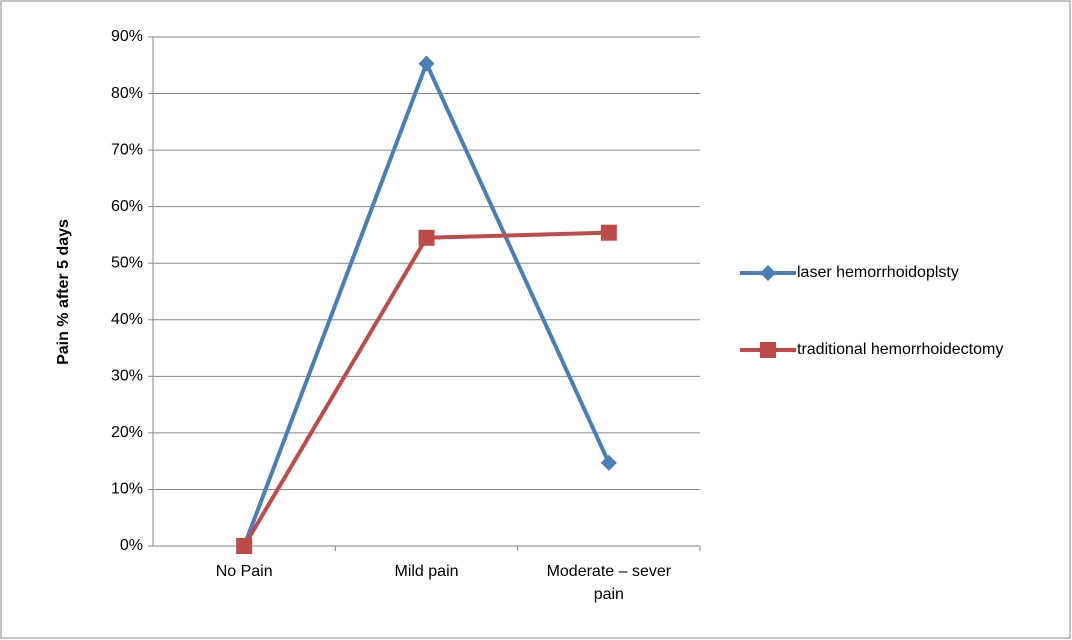 The height and width of the screenshot is (640, 1072). What do you see at coordinates (131, 545) in the screenshot?
I see `y-tick-label: 0%` at bounding box center [131, 545].